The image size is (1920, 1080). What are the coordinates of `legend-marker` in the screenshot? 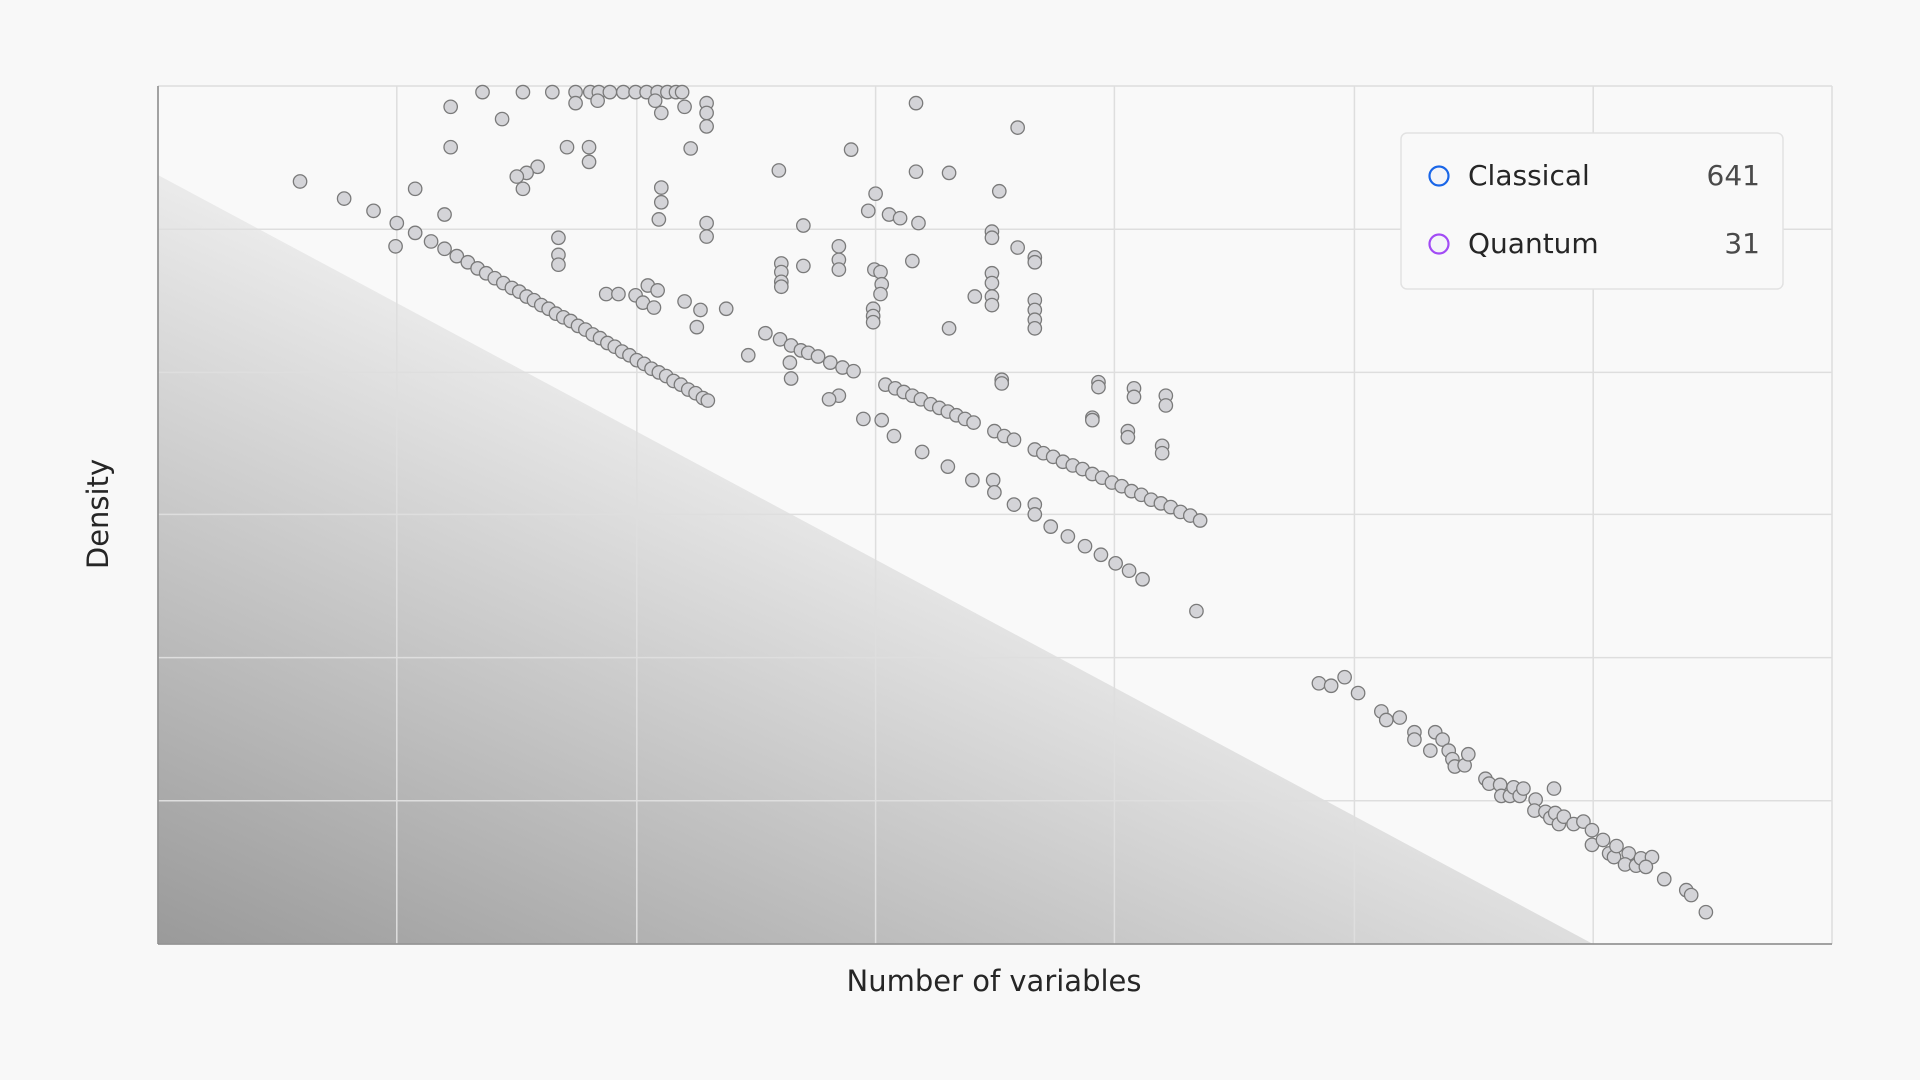 It's located at (1439, 176).